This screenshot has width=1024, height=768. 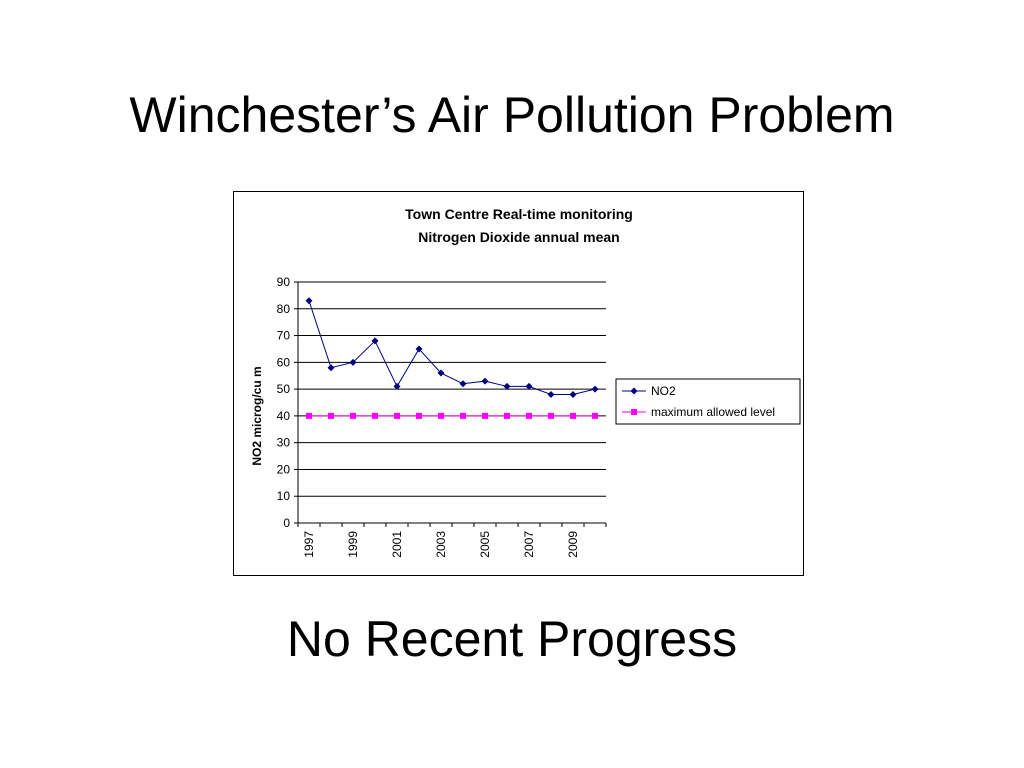 I want to click on legend-marker-maximum-allowed-level, so click(x=634, y=412).